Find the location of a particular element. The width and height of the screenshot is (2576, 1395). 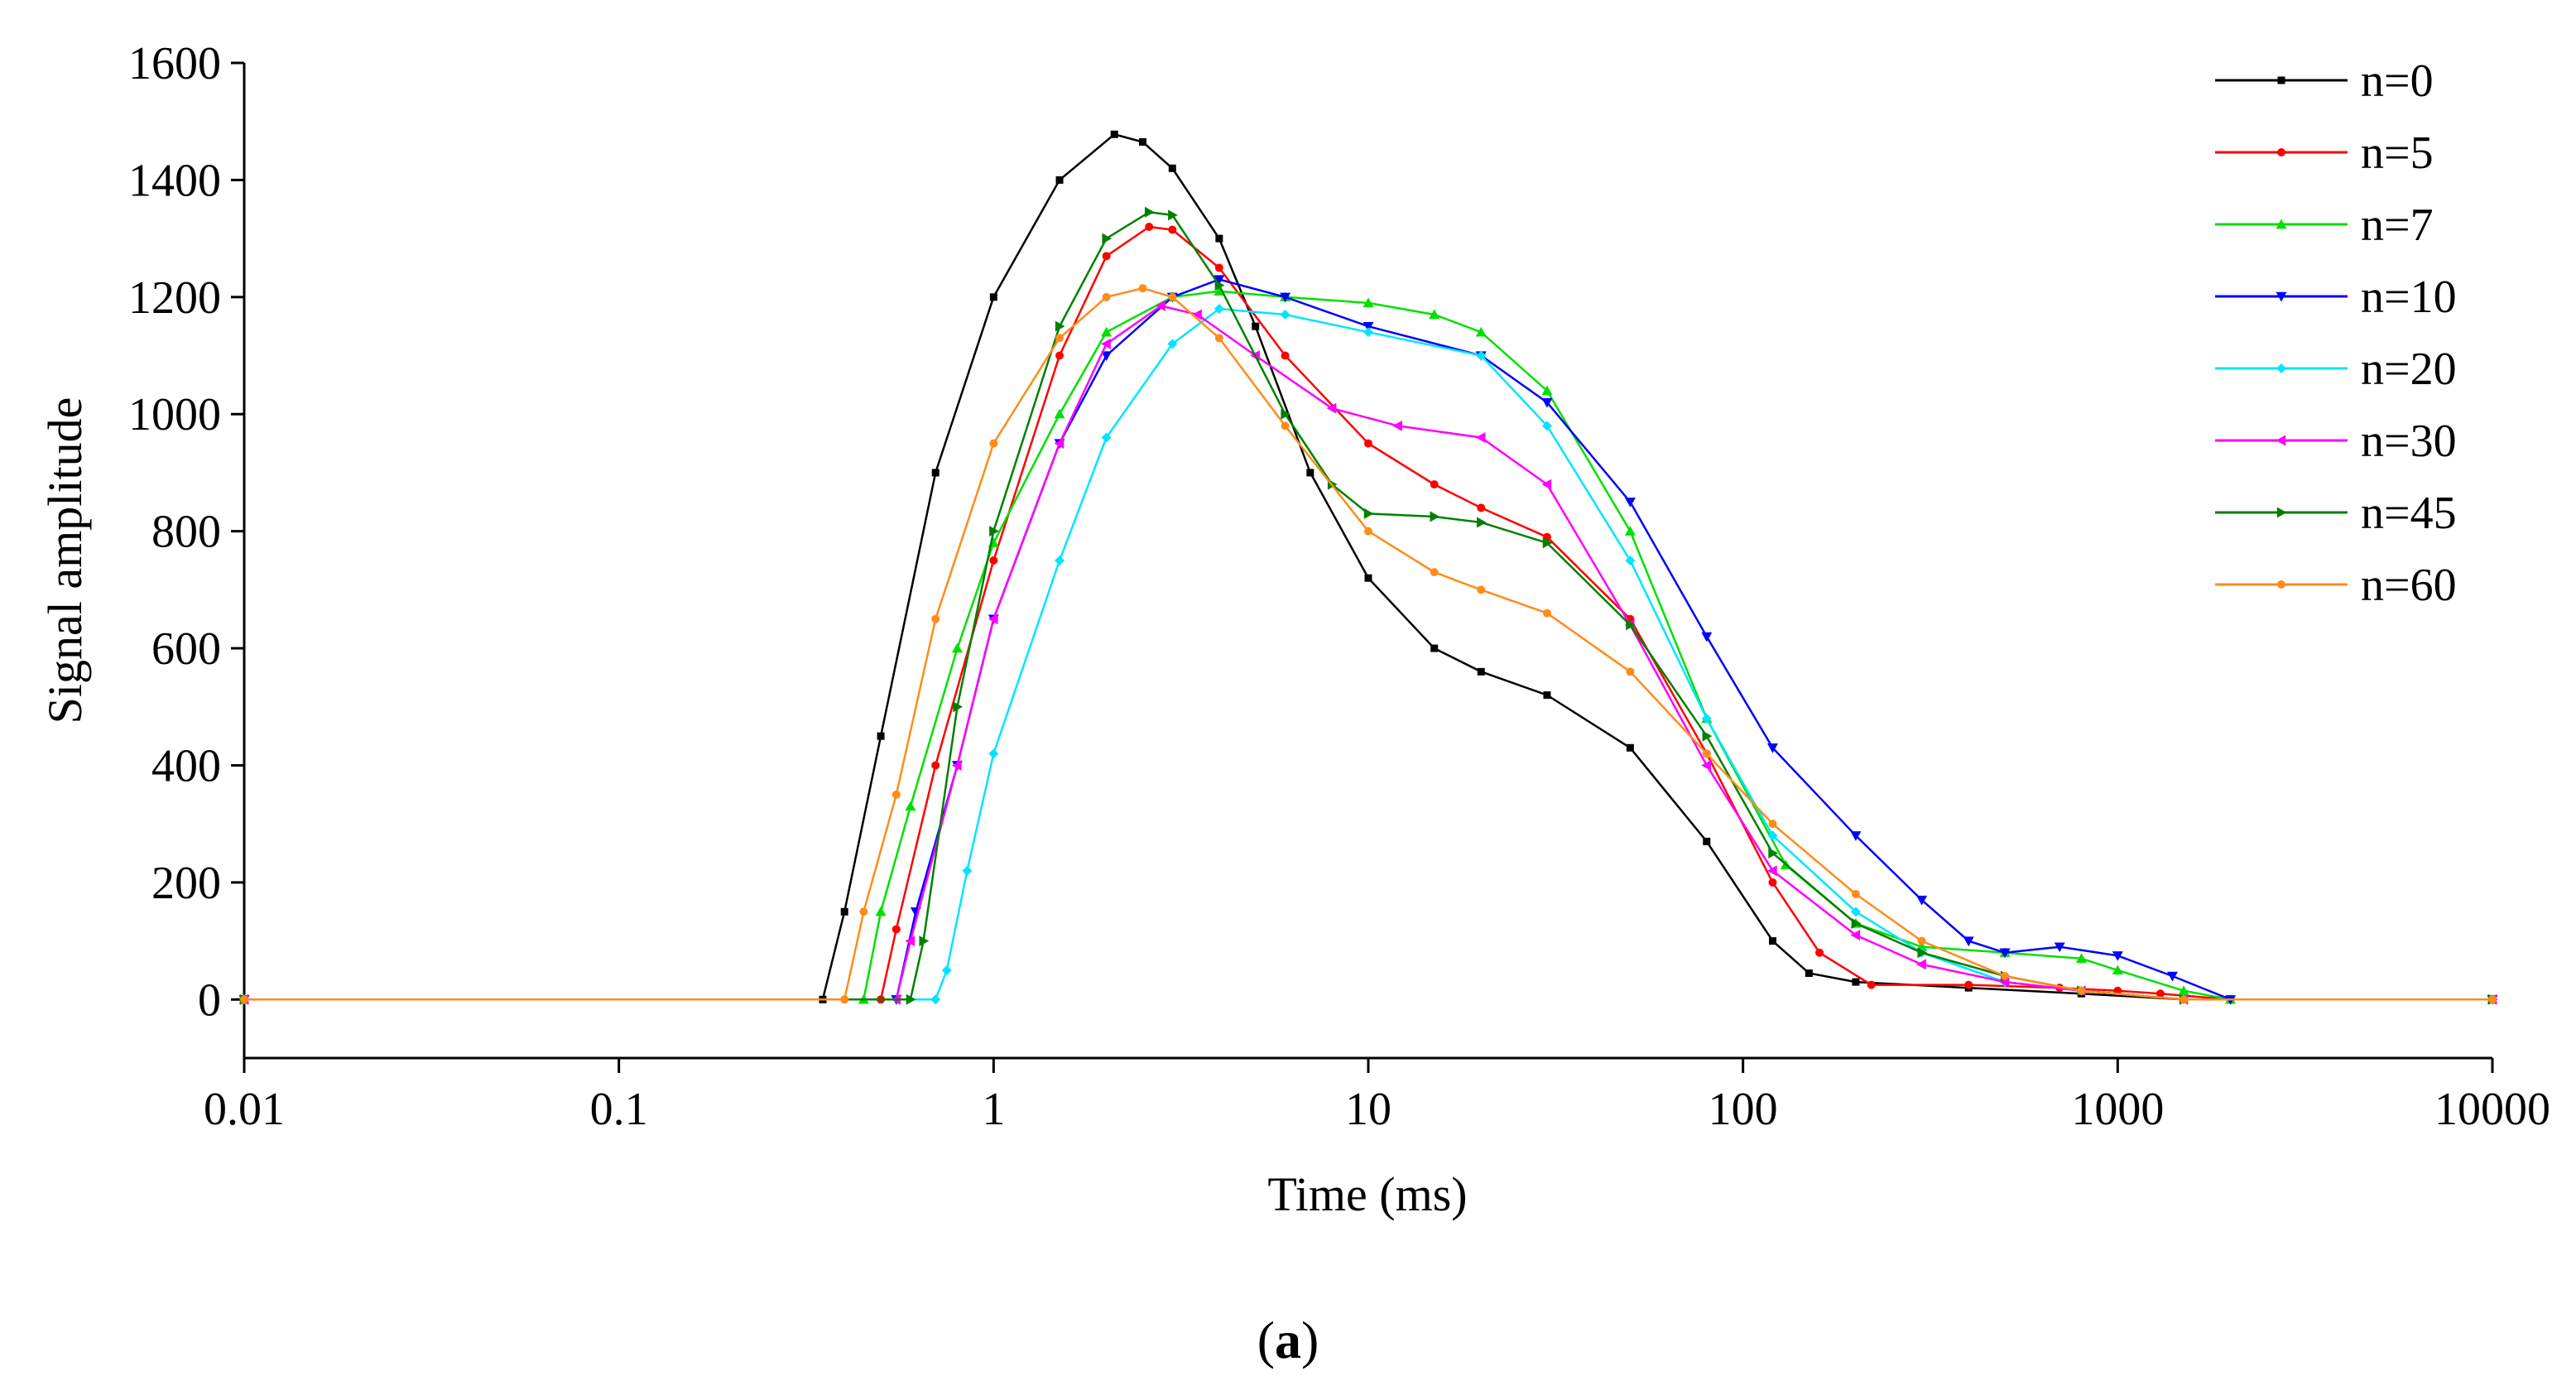

legend-label: n=60 is located at coordinates (2409, 585).